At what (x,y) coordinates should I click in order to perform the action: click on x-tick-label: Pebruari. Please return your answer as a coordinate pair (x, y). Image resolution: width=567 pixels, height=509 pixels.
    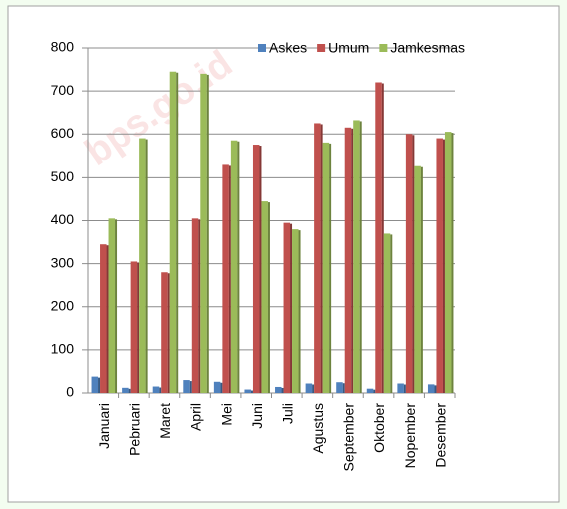
    Looking at the image, I should click on (135, 429).